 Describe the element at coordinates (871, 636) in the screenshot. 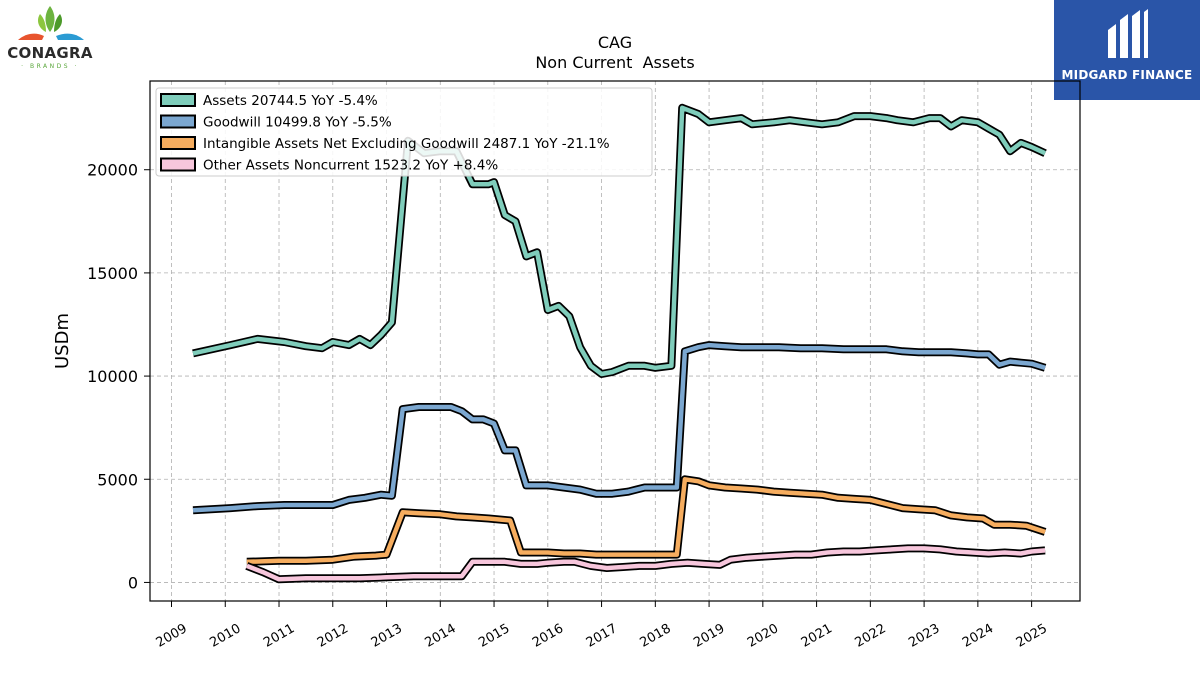

I see `x-tick-label: 2022` at that location.